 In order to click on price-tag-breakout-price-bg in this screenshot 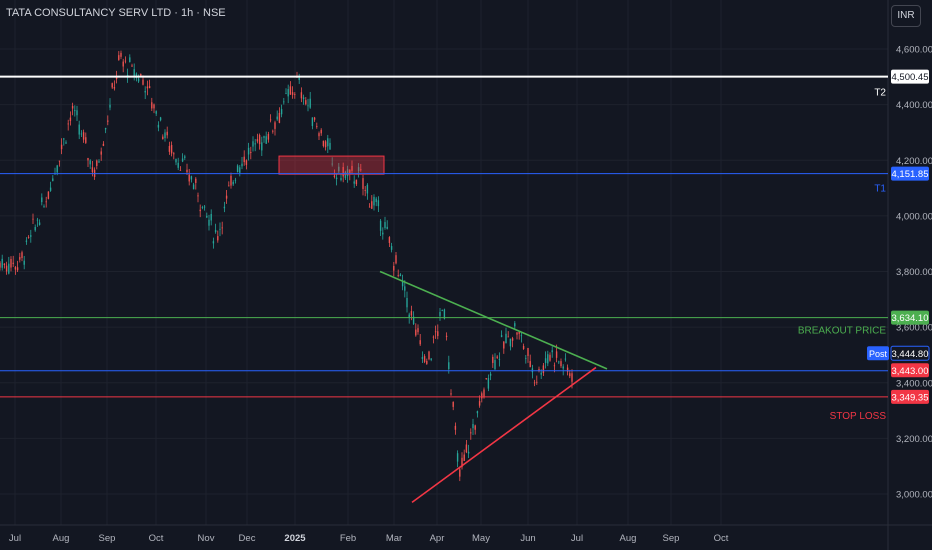, I will do `click(910, 317)`.